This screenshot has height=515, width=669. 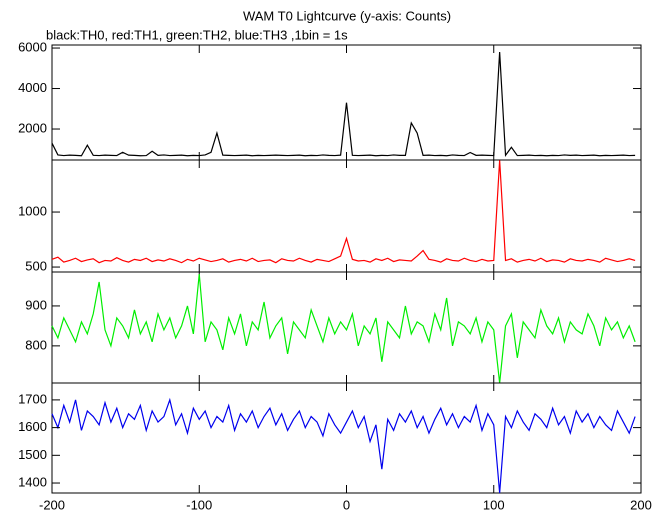 I want to click on y-tick-label: 900, so click(x=36, y=304).